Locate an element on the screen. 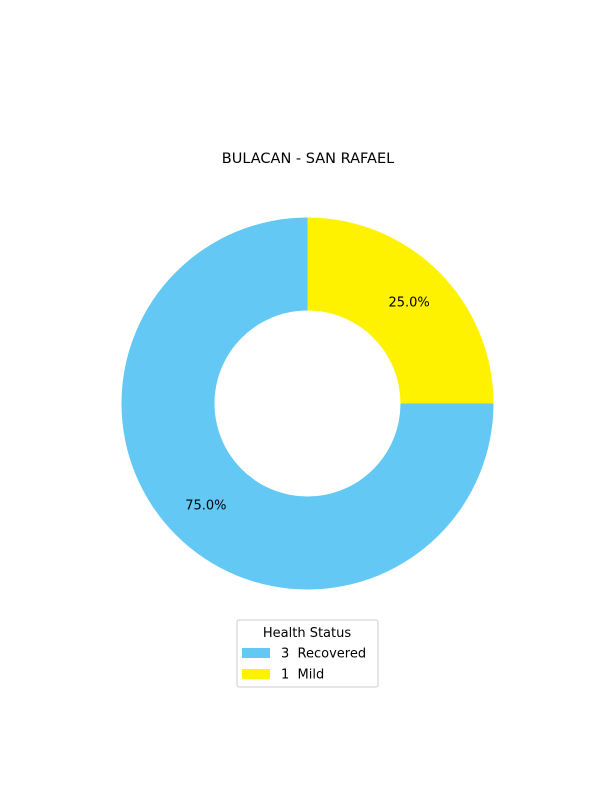  legend: Health Status 3 Recovered 1 Mild is located at coordinates (307, 653).